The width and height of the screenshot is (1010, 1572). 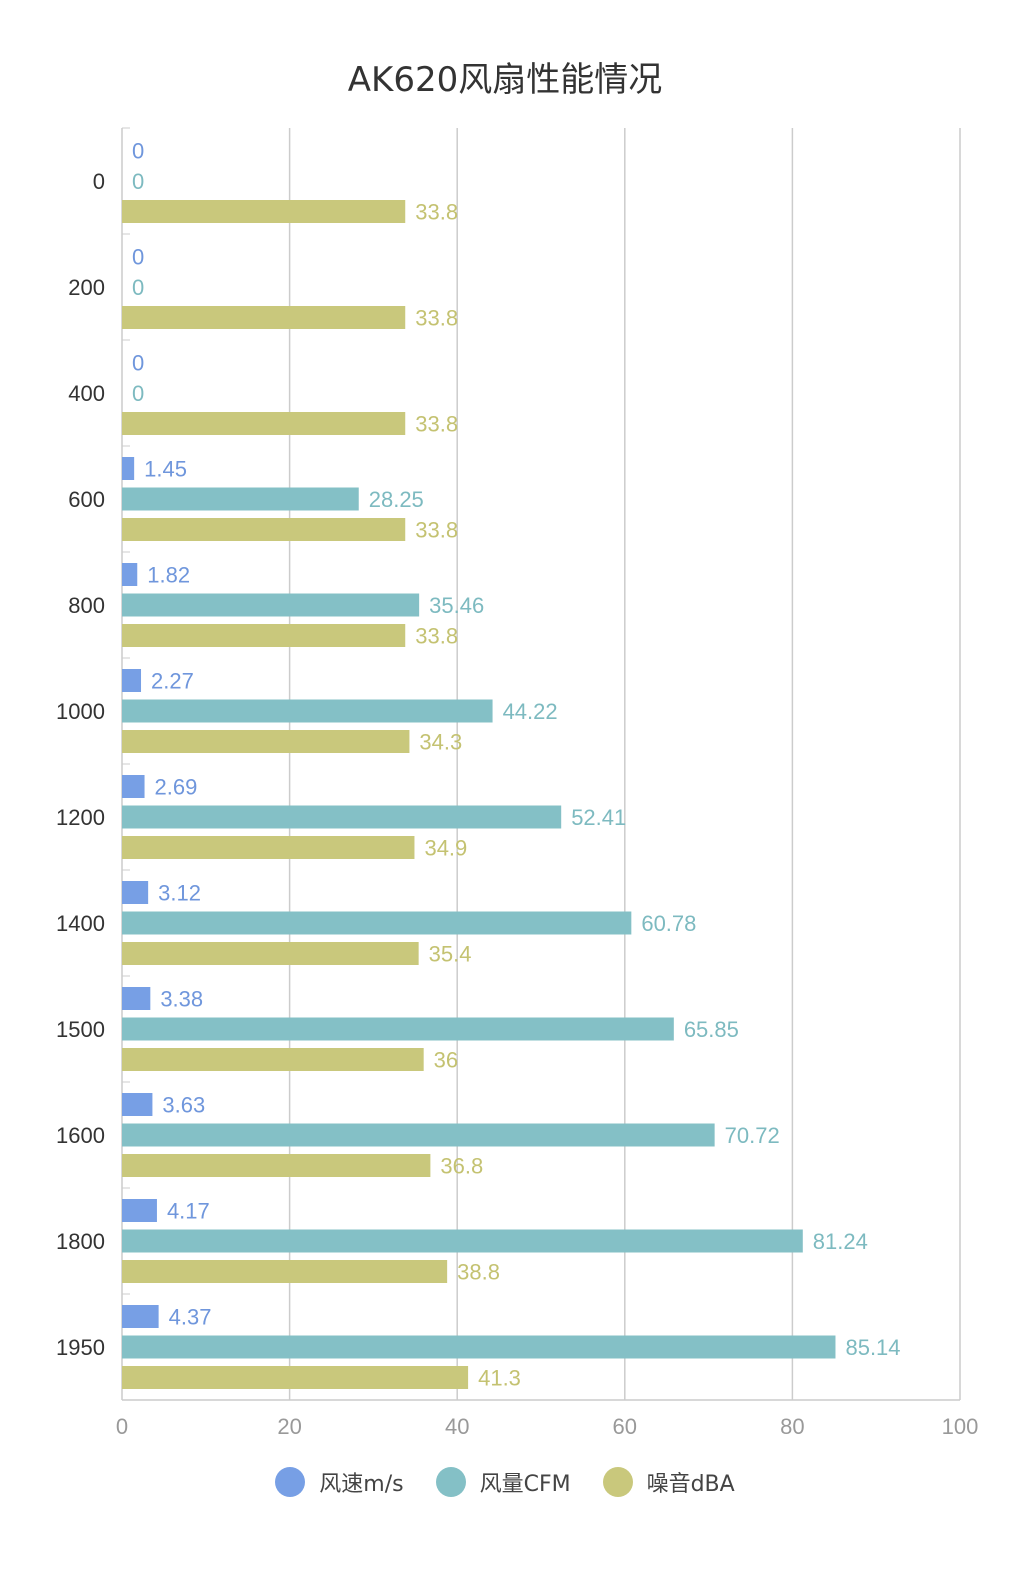 I want to click on legend-item-speed: 风速m/s, so click(x=339, y=1482).